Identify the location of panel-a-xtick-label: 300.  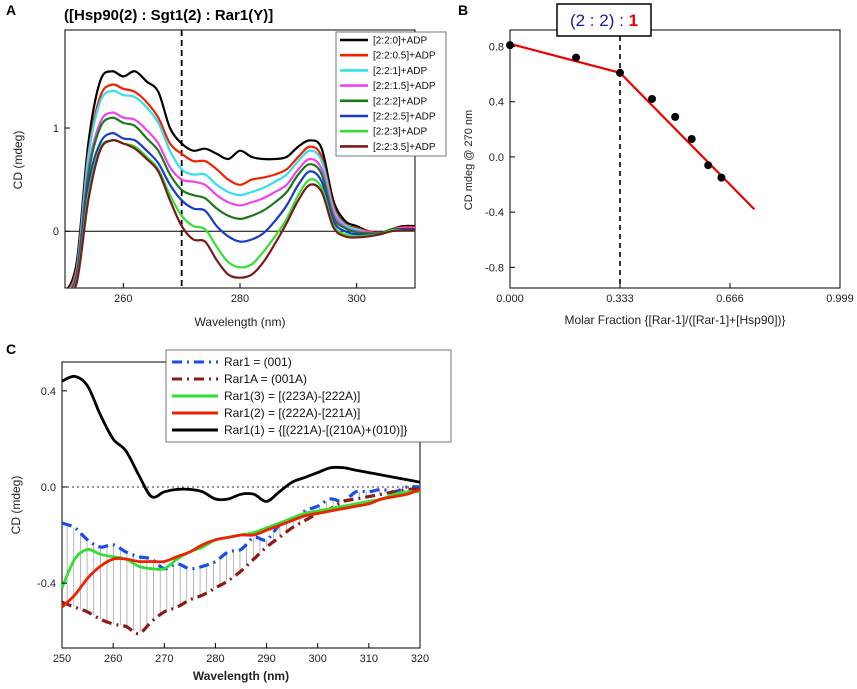
(356, 299).